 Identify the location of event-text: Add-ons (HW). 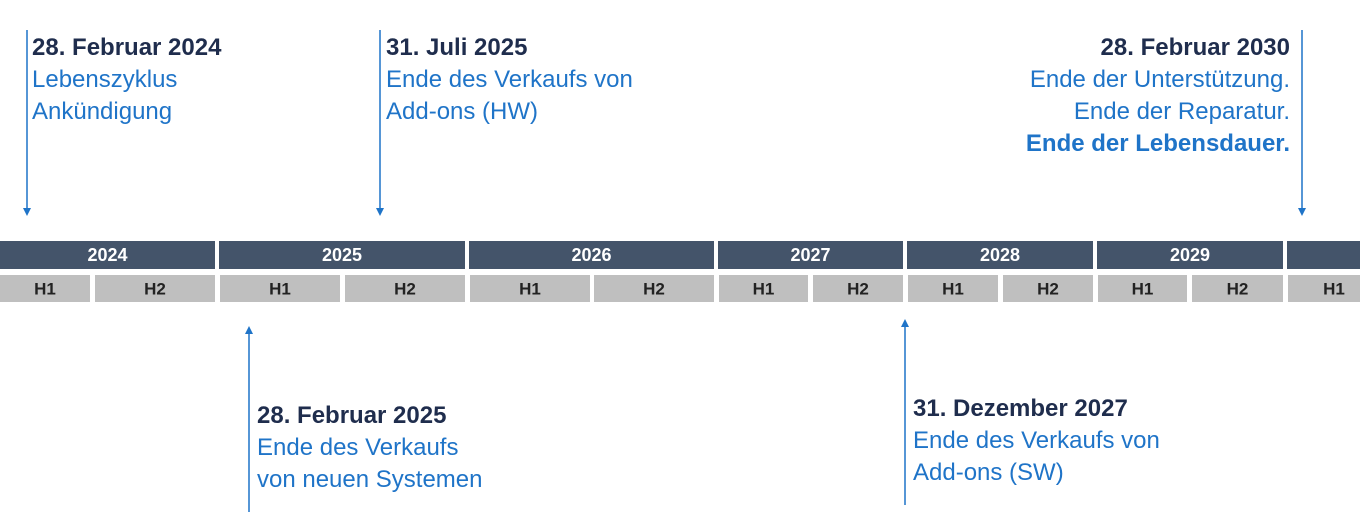
(462, 111).